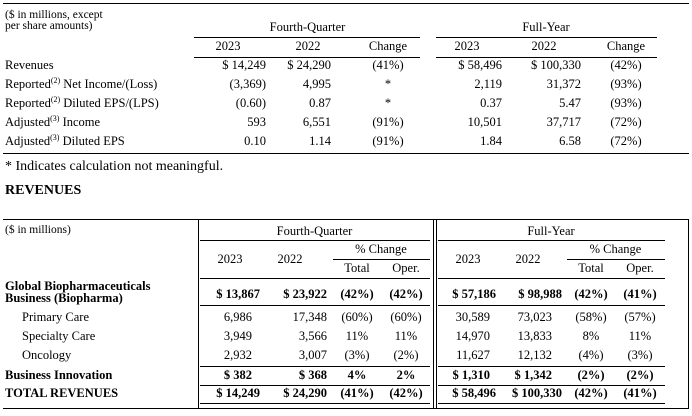 Image resolution: width=692 pixels, height=416 pixels. I want to click on summary-cell: 31,372, so click(563, 84).